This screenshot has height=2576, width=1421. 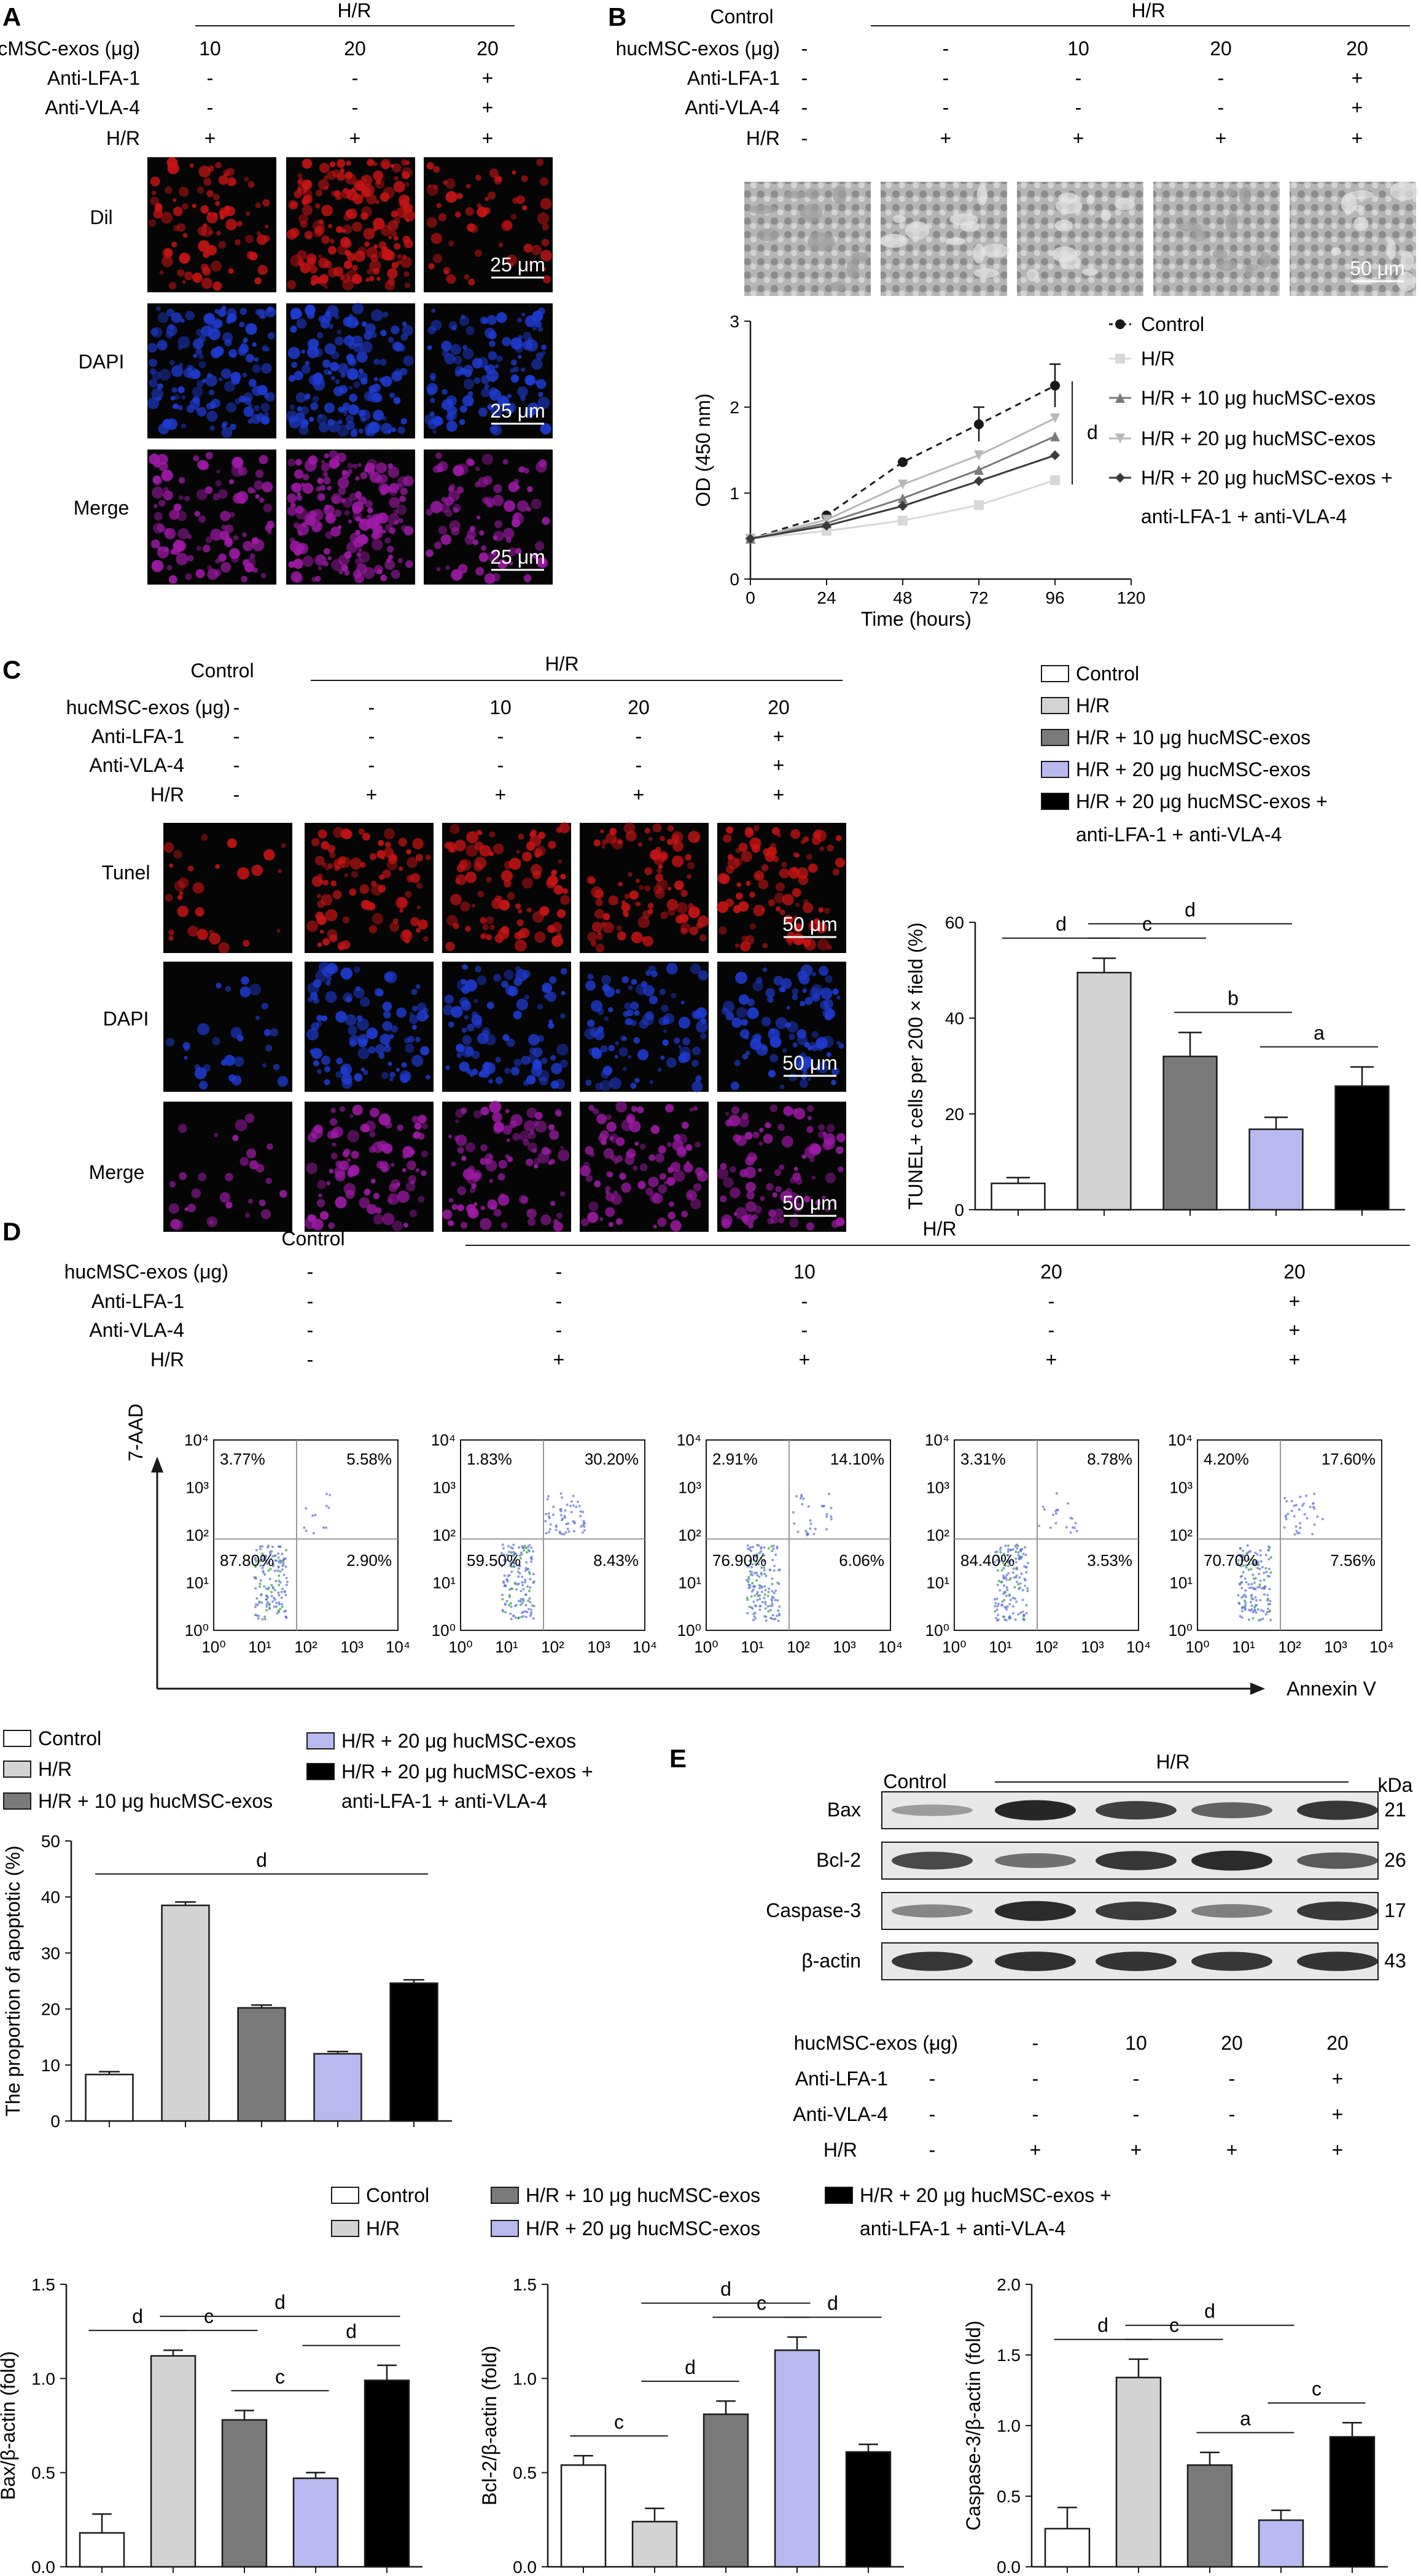 I want to click on panel-letter-d: D, so click(x=11, y=1231).